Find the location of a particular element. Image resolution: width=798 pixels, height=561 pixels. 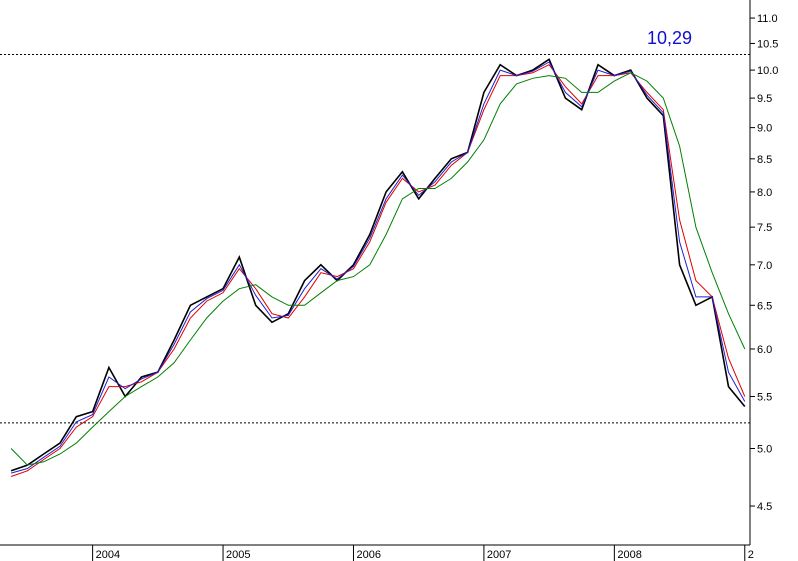

y-tick-label: 10.5 is located at coordinates (767, 44).